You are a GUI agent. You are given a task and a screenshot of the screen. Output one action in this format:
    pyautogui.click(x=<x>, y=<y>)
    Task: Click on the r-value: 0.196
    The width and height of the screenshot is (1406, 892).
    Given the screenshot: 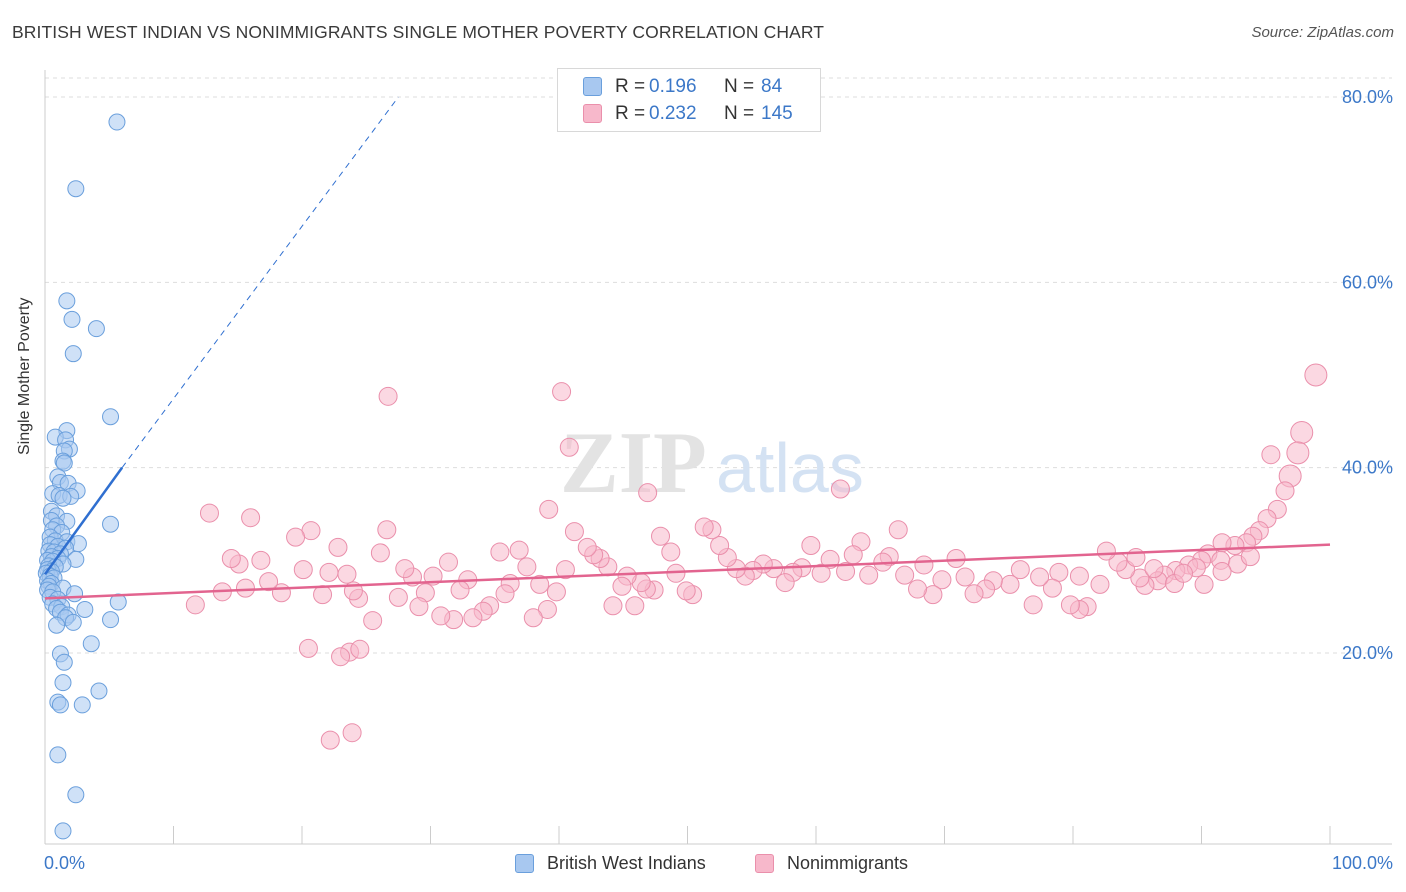 What is the action you would take?
    pyautogui.click(x=673, y=86)
    